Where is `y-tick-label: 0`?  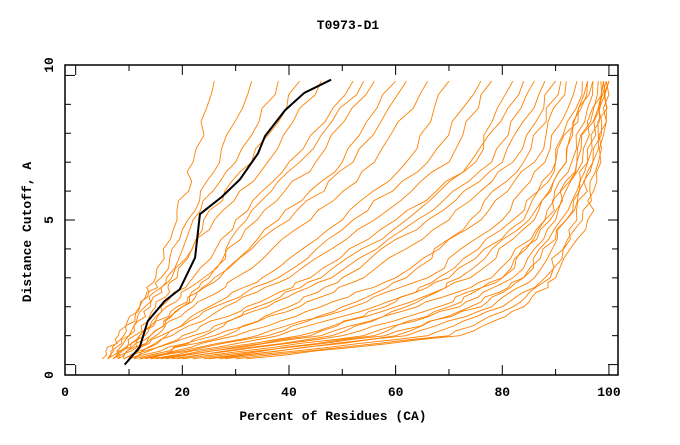
y-tick-label: 0 is located at coordinates (49, 375).